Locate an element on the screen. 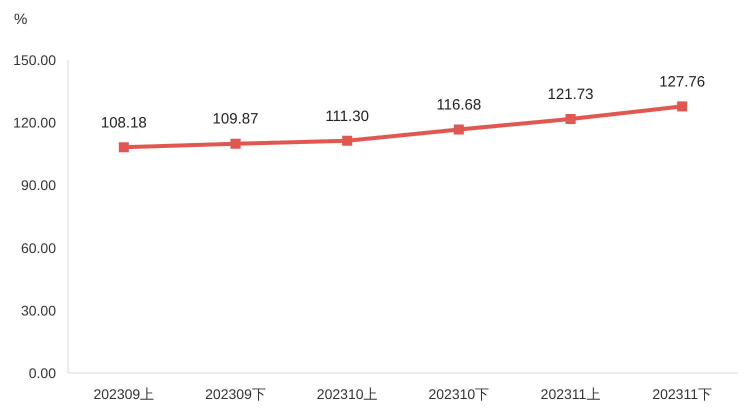 This screenshot has width=748, height=414. y-tick-label: 60.00 is located at coordinates (38, 248).